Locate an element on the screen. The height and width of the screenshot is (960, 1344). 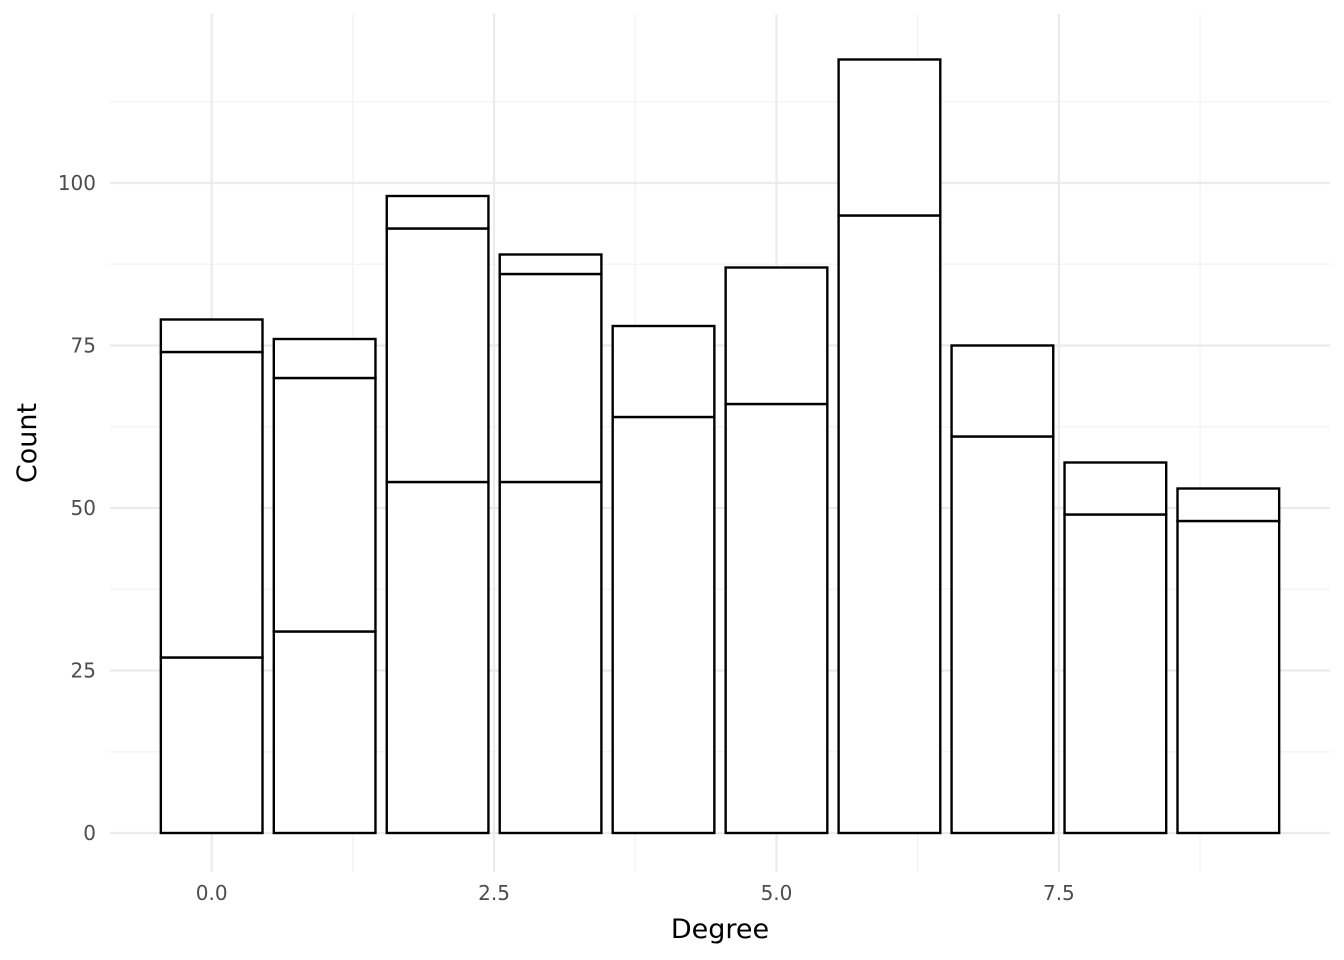
x-tick-label: 5.0 is located at coordinates (777, 893).